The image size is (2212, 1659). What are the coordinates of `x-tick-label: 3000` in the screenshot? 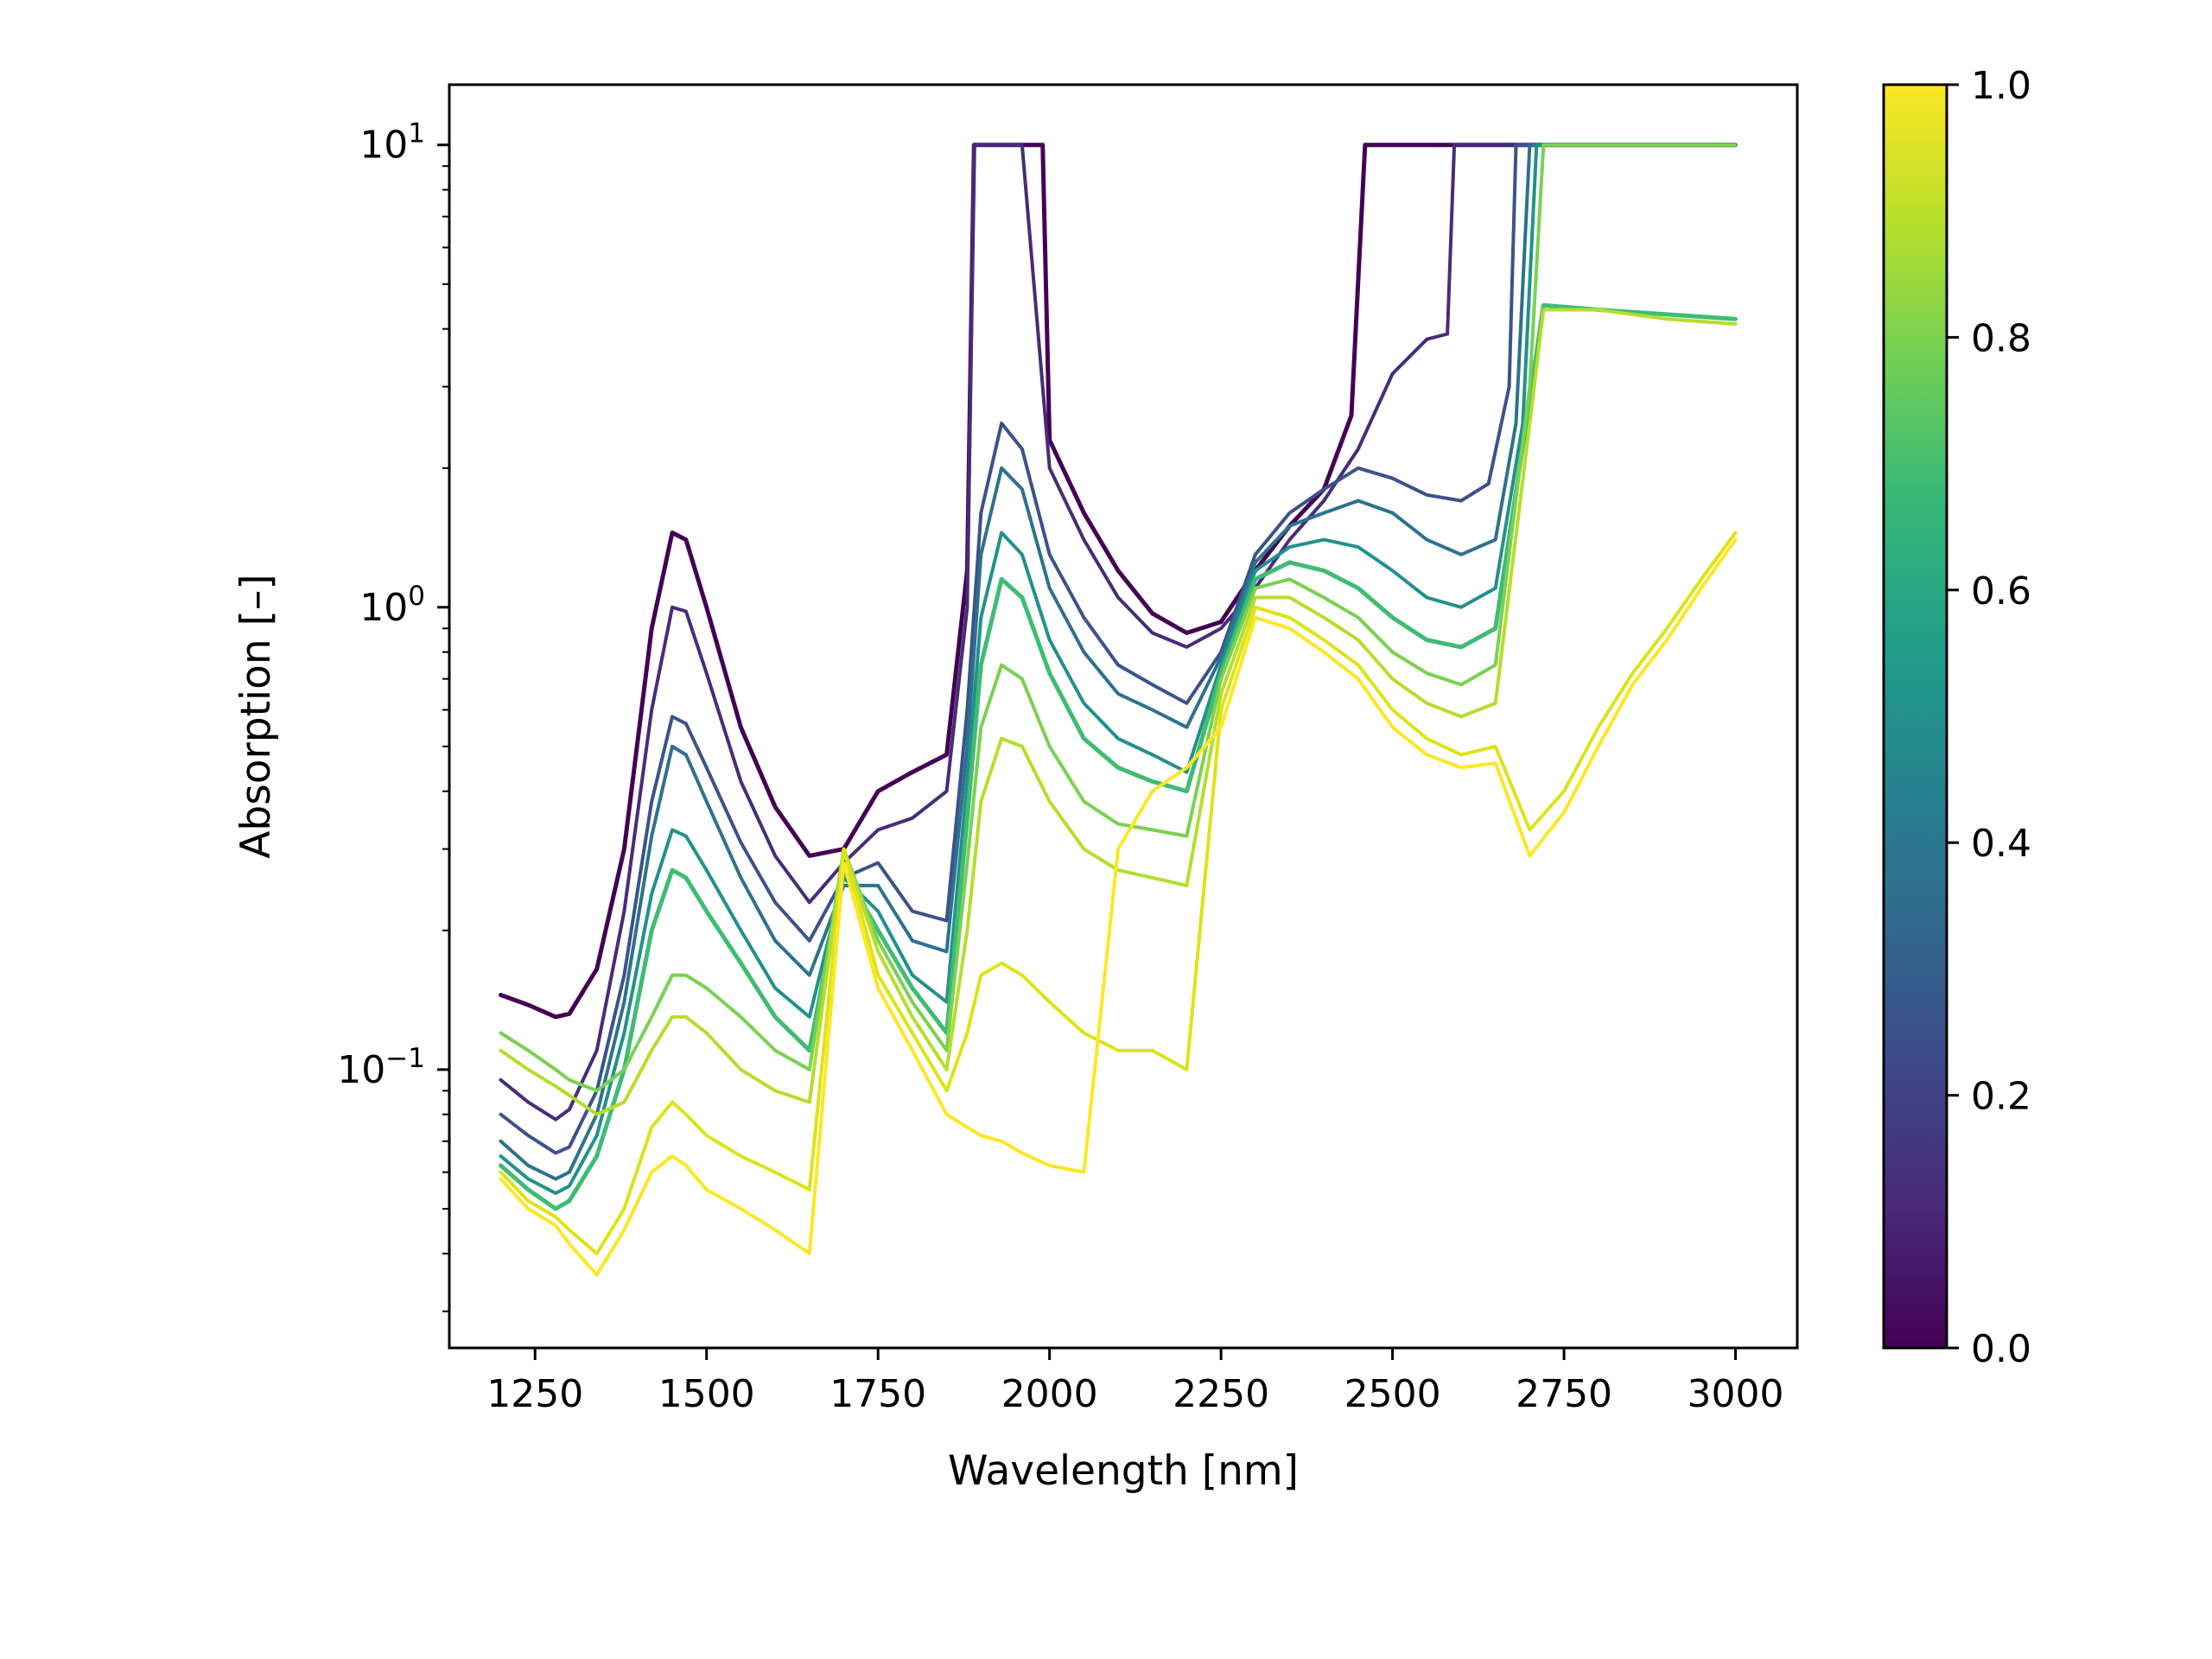 It's located at (1736, 1394).